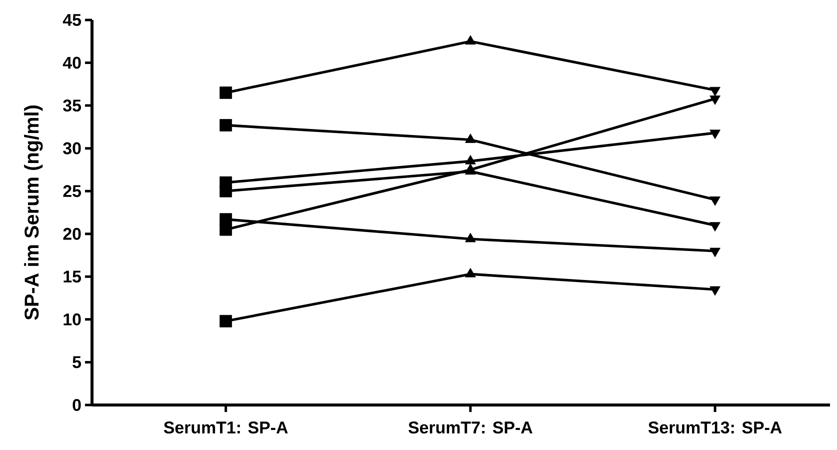 Image resolution: width=837 pixels, height=450 pixels. Describe the element at coordinates (72, 20) in the screenshot. I see `y-tick-label: 45` at that location.